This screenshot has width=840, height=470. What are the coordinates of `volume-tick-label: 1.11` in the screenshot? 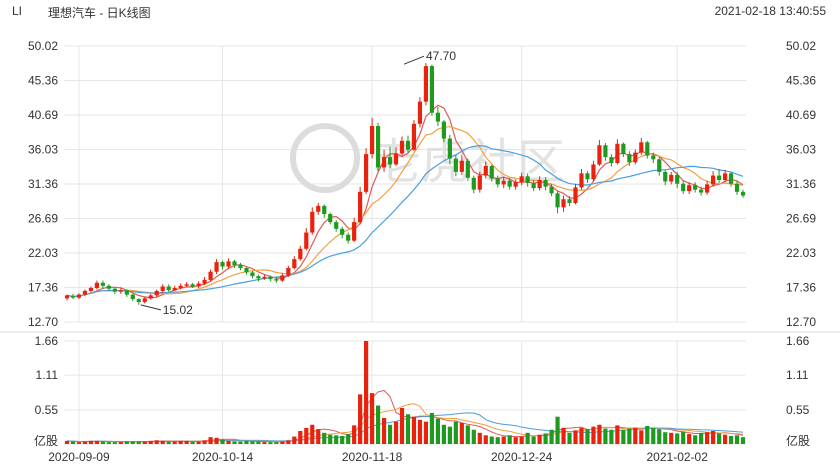 It's located at (797, 375).